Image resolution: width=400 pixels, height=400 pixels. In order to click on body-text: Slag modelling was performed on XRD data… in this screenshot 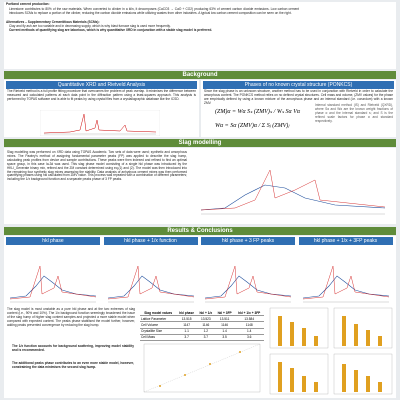, I will do `click(97, 166)`.